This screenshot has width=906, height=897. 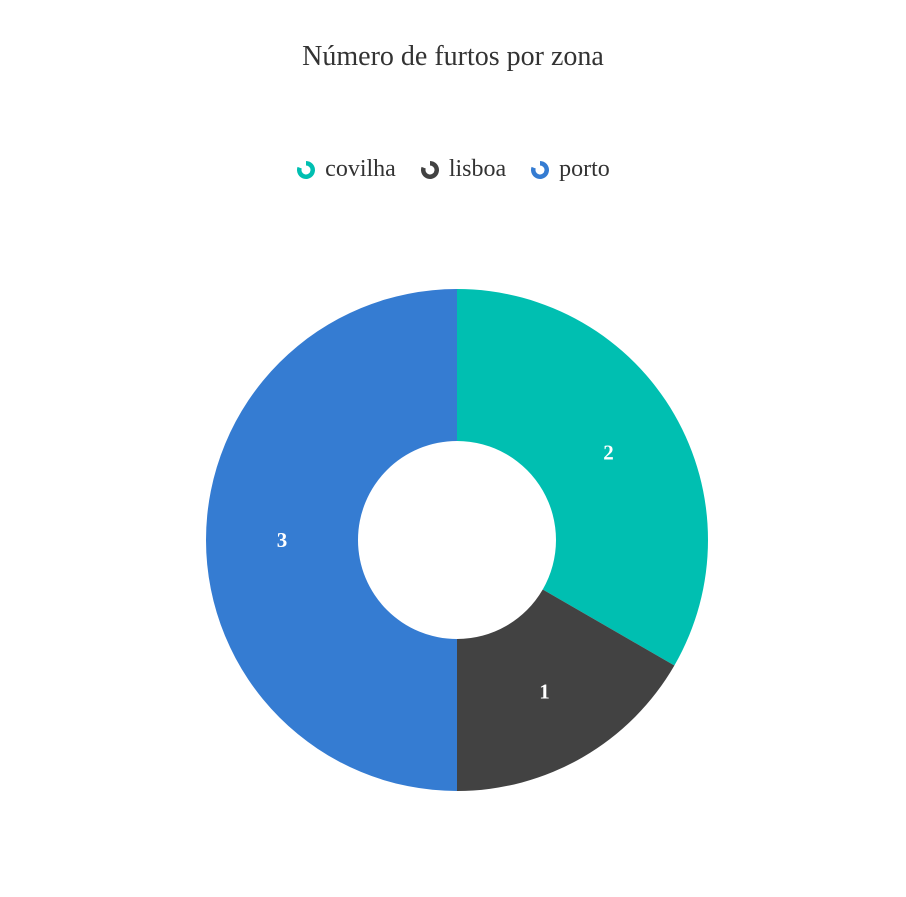 I want to click on legend-label-covilha: covilha, so click(x=360, y=169).